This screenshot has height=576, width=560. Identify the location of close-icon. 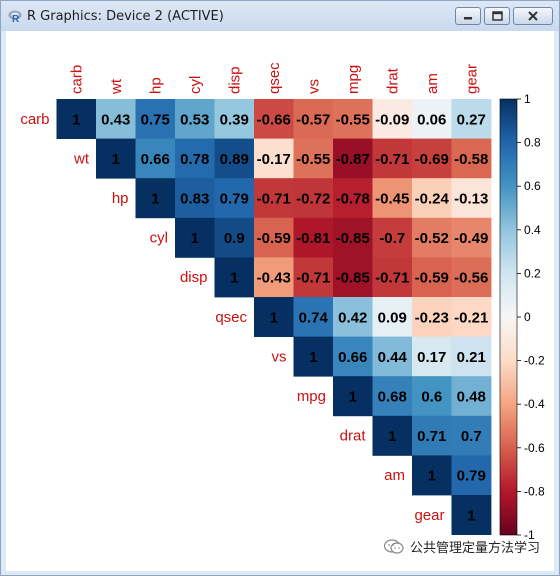
(533, 16).